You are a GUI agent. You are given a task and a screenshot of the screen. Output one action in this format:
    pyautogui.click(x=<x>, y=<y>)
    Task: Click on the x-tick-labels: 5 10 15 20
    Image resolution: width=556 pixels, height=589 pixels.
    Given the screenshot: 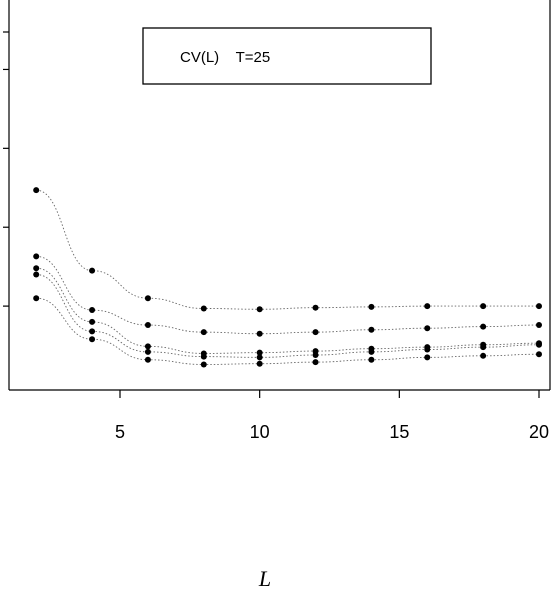 What is the action you would take?
    pyautogui.click(x=332, y=432)
    